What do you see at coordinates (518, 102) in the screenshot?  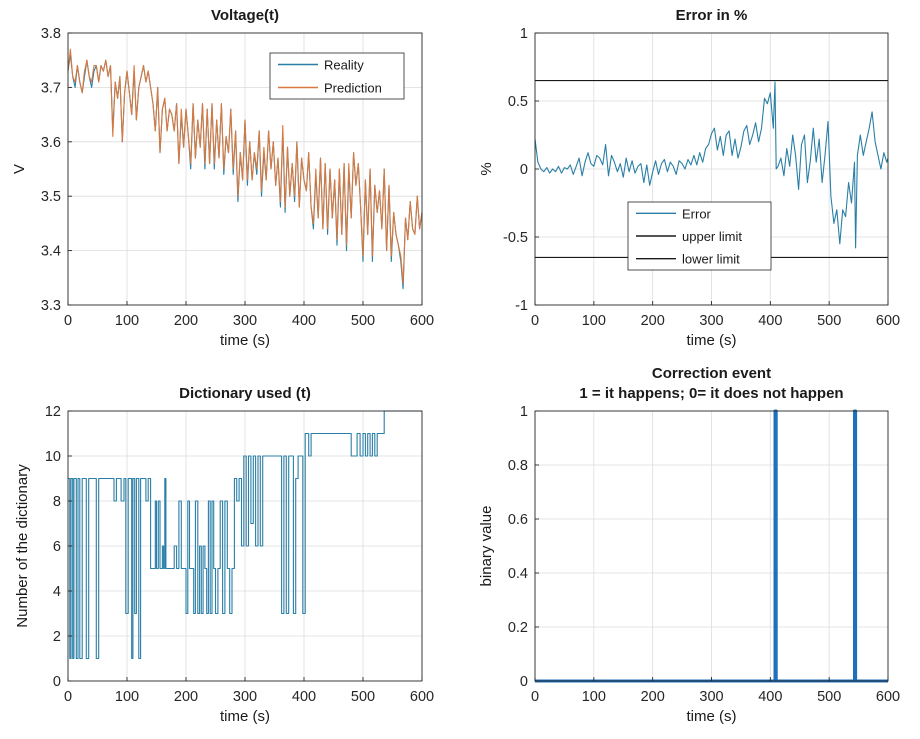 I see `y-tick-label: 0.5` at bounding box center [518, 102].